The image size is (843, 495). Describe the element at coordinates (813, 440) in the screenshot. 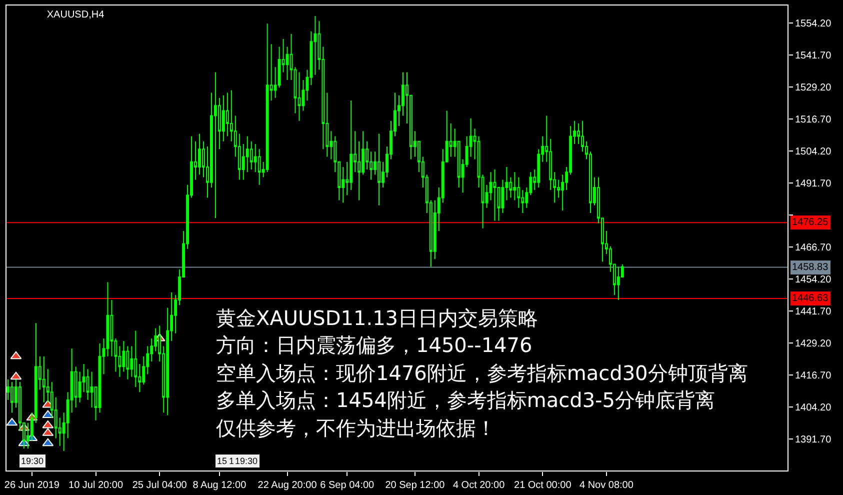

I see `y-tick-label: 1391.70` at that location.